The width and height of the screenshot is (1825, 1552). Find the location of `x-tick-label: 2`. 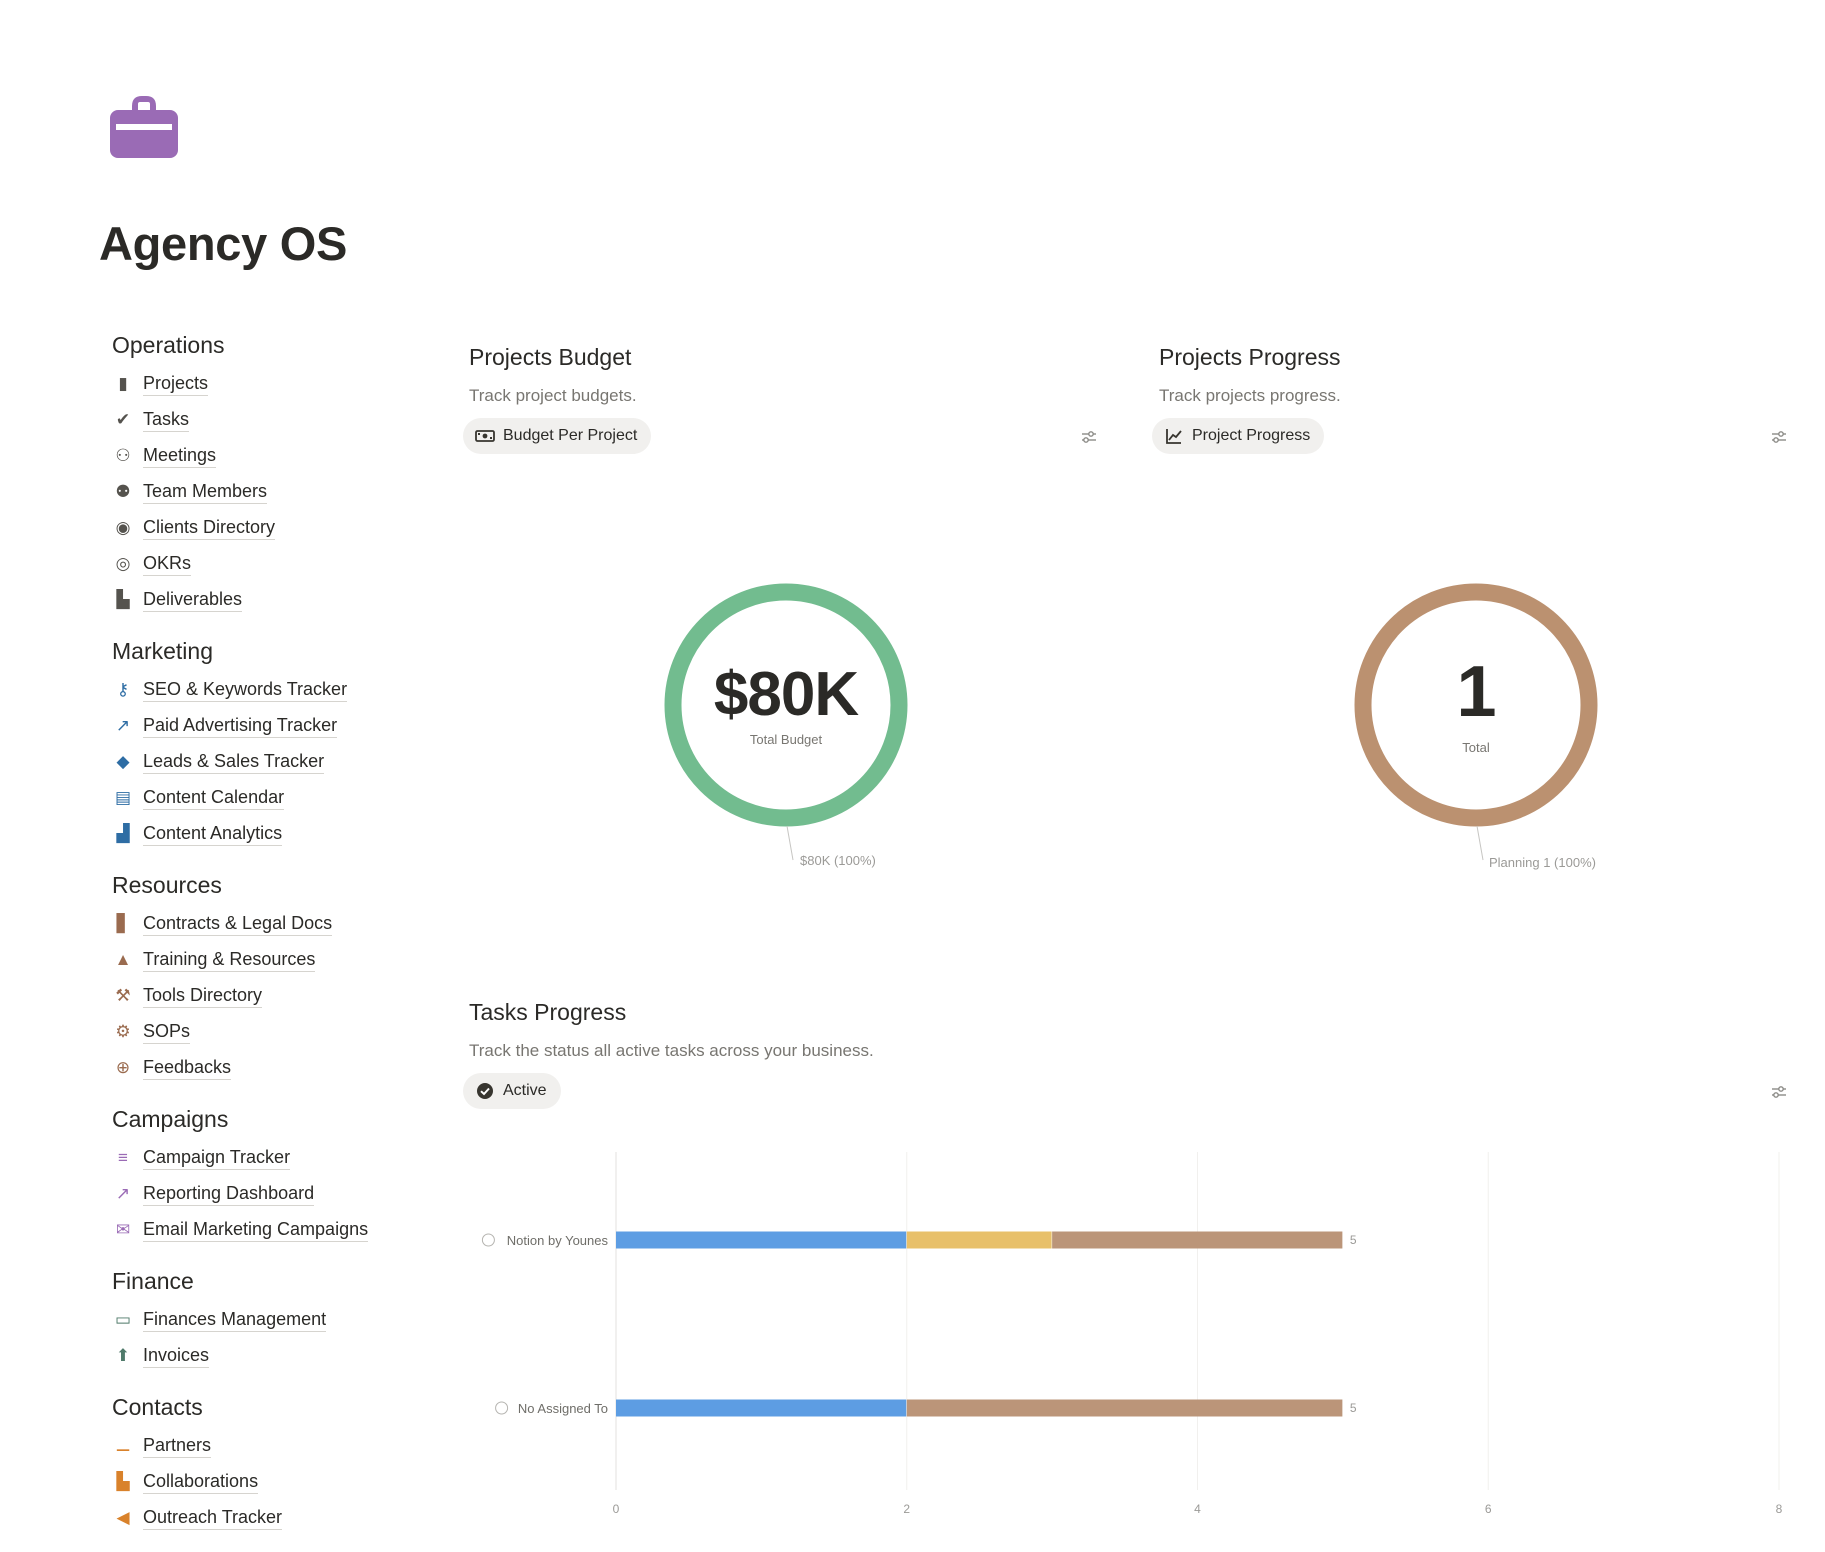

x-tick-label: 2 is located at coordinates (906, 1509).